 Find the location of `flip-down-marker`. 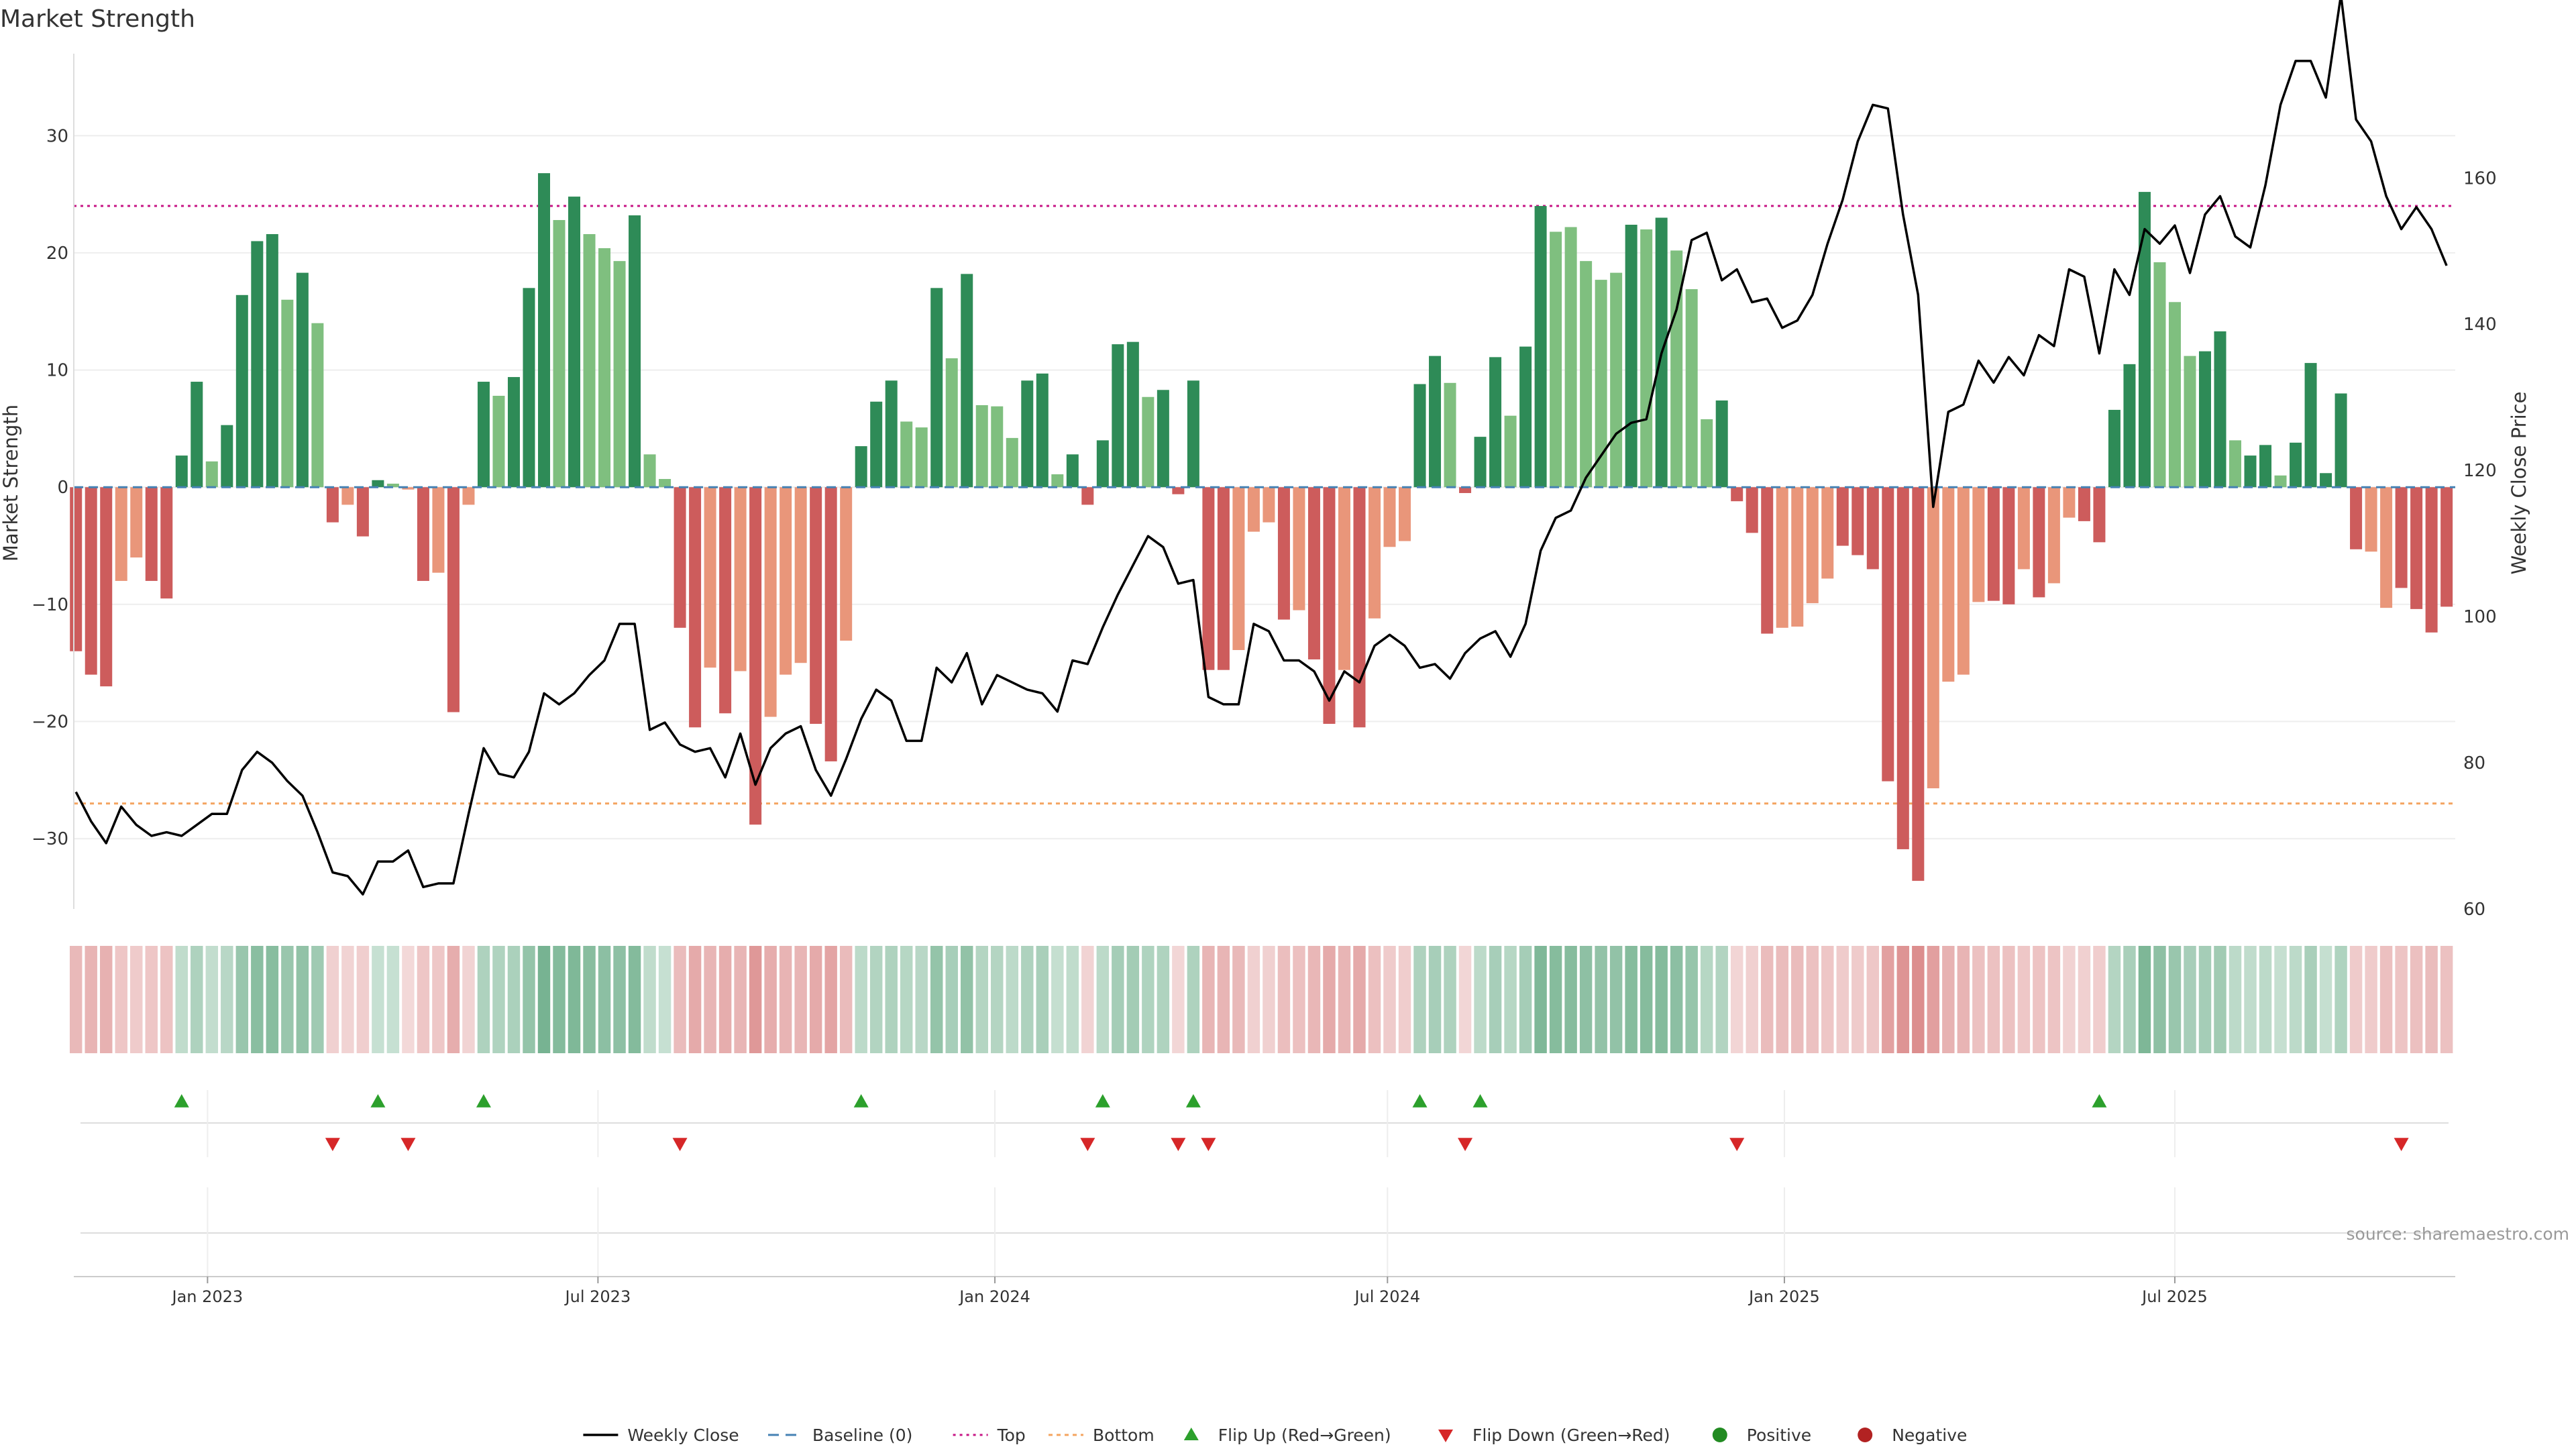

flip-down-marker is located at coordinates (1465, 1144).